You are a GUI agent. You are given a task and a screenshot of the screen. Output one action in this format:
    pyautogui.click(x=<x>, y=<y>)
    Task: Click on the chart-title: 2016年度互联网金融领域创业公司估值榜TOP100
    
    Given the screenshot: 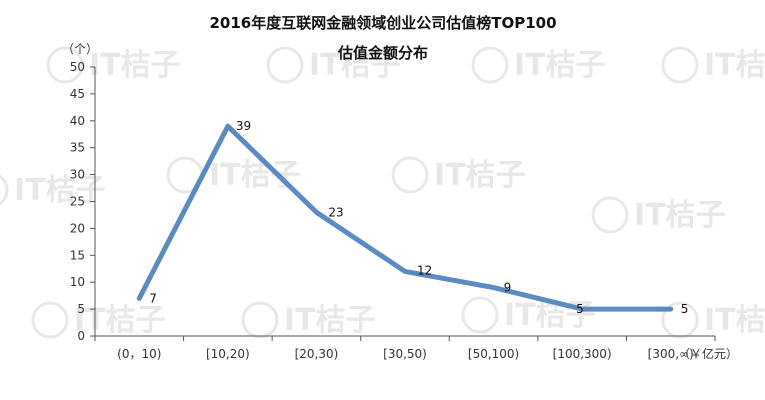 What is the action you would take?
    pyautogui.click(x=382, y=23)
    